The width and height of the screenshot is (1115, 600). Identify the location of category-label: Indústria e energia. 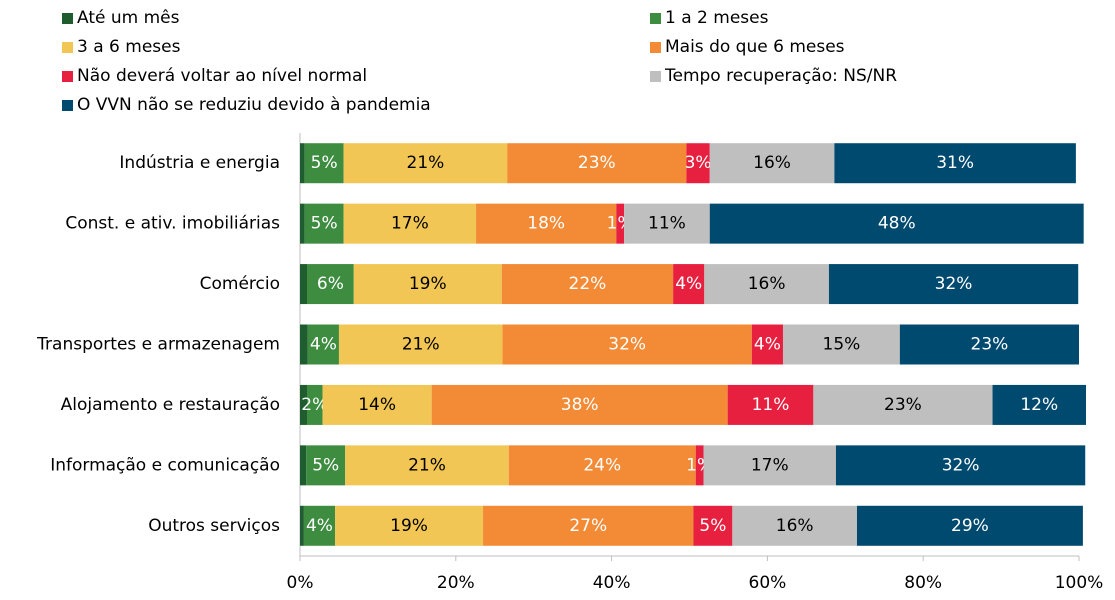
(199, 163).